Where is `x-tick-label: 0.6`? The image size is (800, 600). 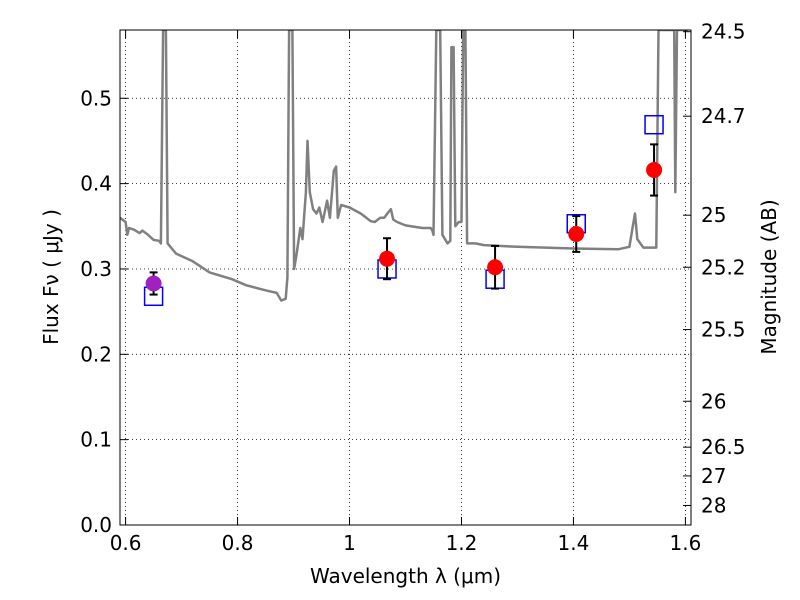 x-tick-label: 0.6 is located at coordinates (126, 543).